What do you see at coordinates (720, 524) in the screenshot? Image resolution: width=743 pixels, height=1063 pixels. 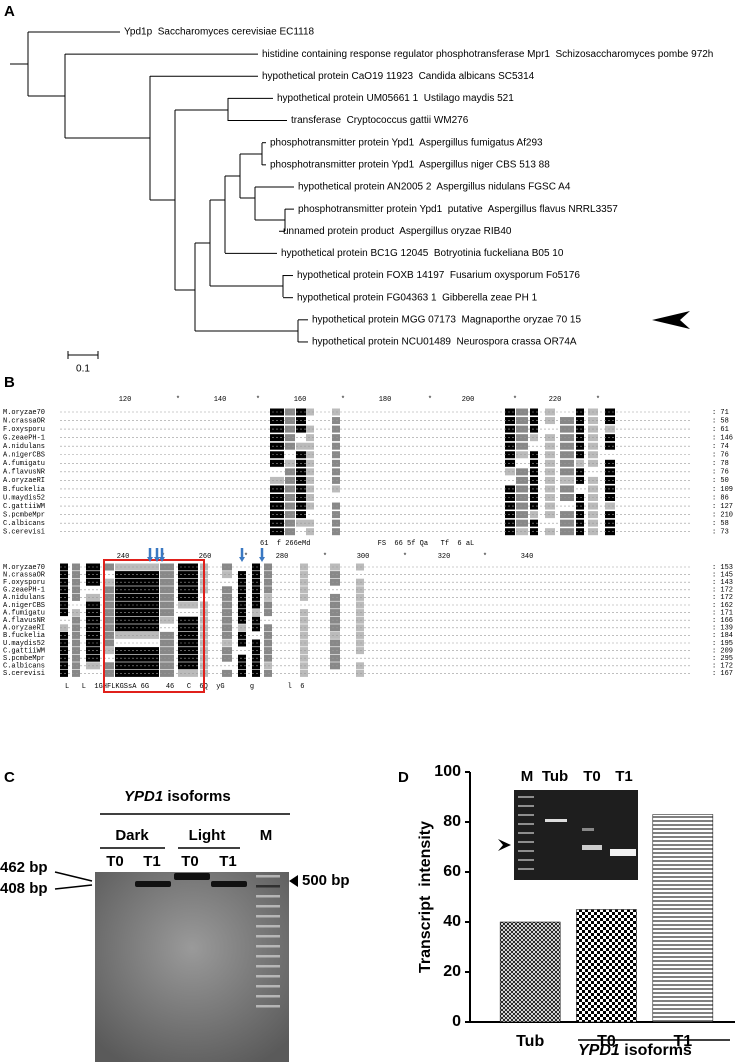 I see `sequence-end: : 58` at bounding box center [720, 524].